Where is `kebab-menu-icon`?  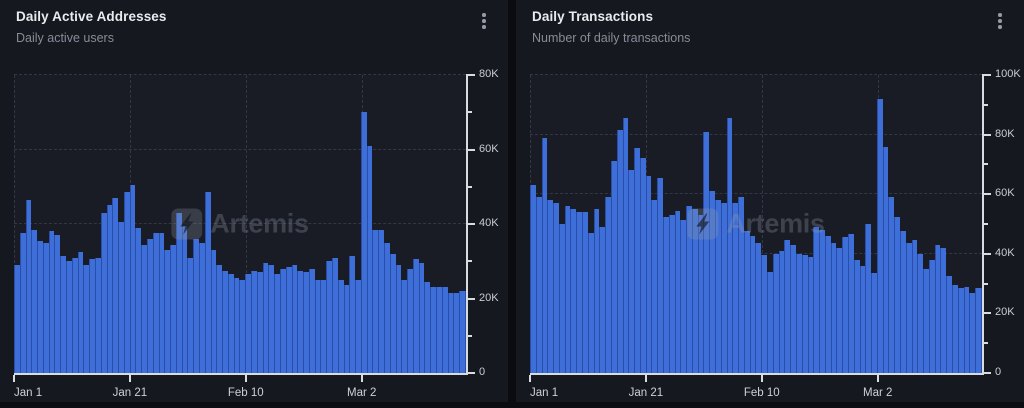 kebab-menu-icon is located at coordinates (1000, 21).